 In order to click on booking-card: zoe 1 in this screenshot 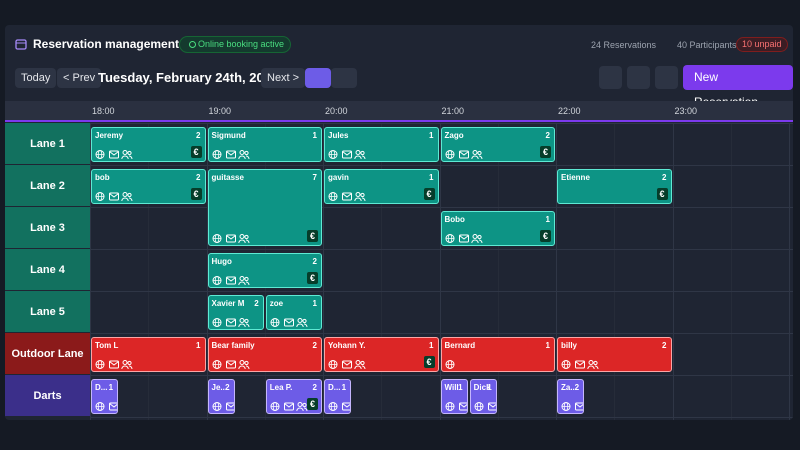, I will do `click(293, 312)`.